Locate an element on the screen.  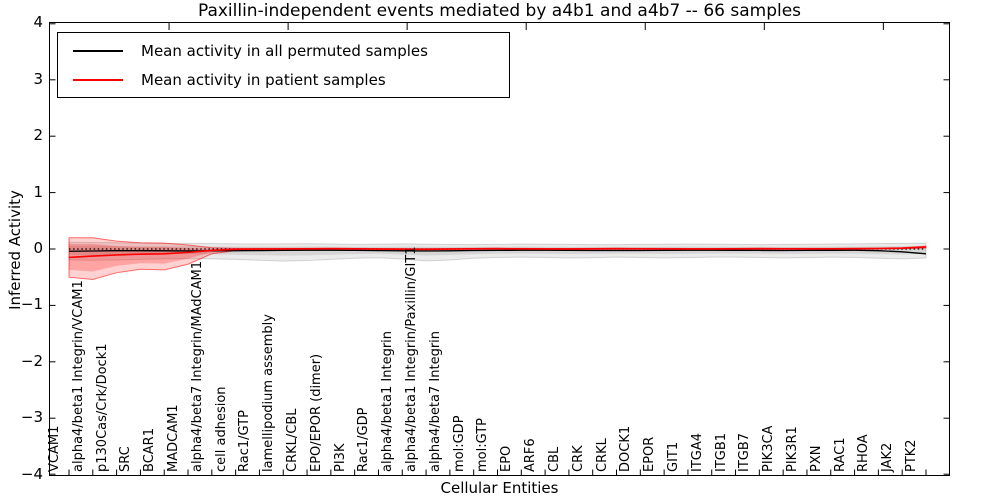
x-tick-label: SRC is located at coordinates (126, 459).